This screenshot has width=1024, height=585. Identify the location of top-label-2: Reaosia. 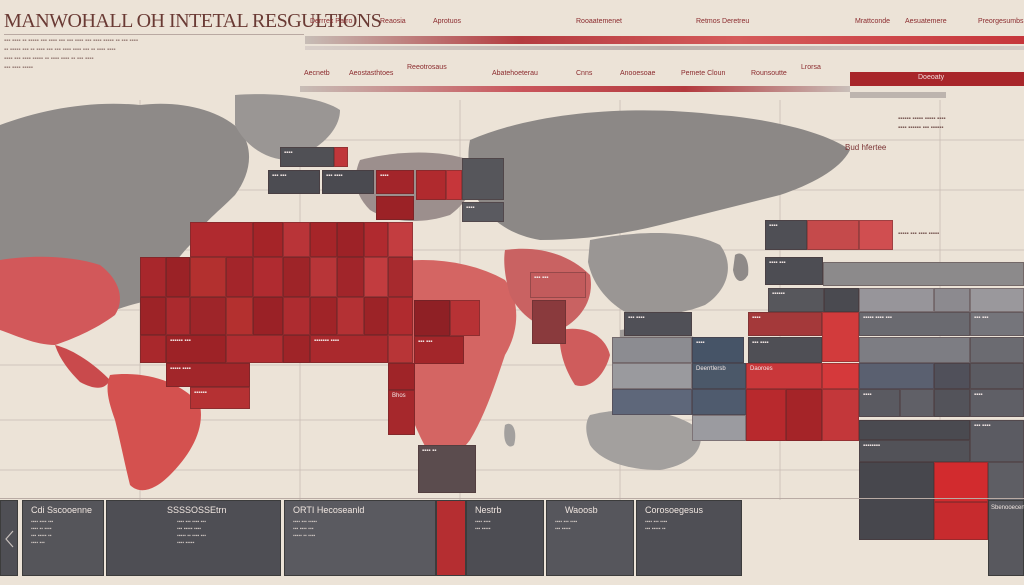
(393, 21).